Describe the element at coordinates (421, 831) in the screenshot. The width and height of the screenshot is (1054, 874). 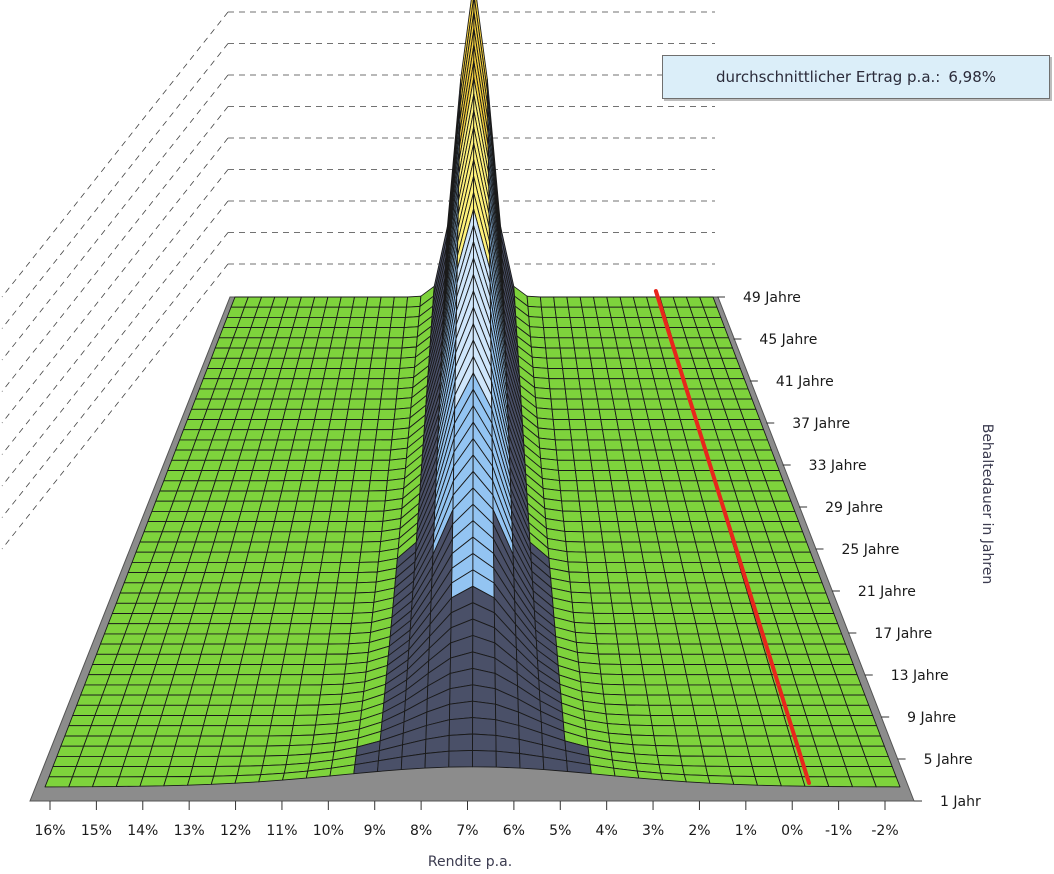
I see `x-tick-label: 8%` at that location.